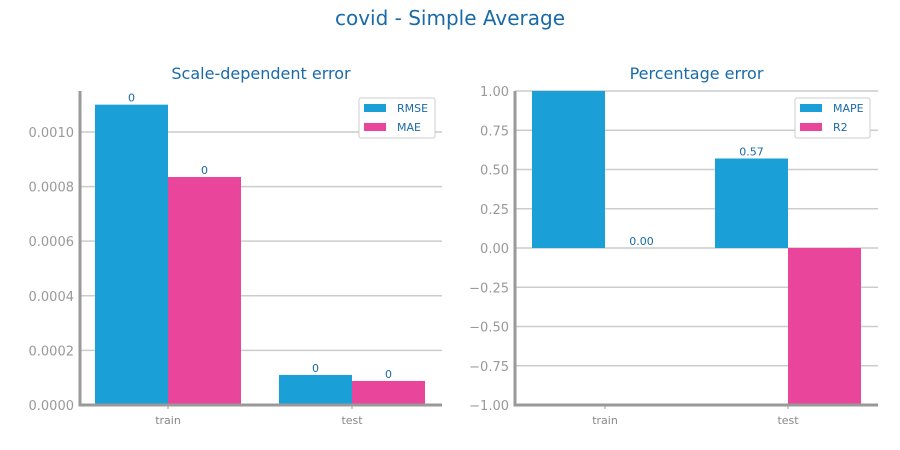 The image size is (900, 450). I want to click on p1-bar-rmse-train, so click(131, 255).